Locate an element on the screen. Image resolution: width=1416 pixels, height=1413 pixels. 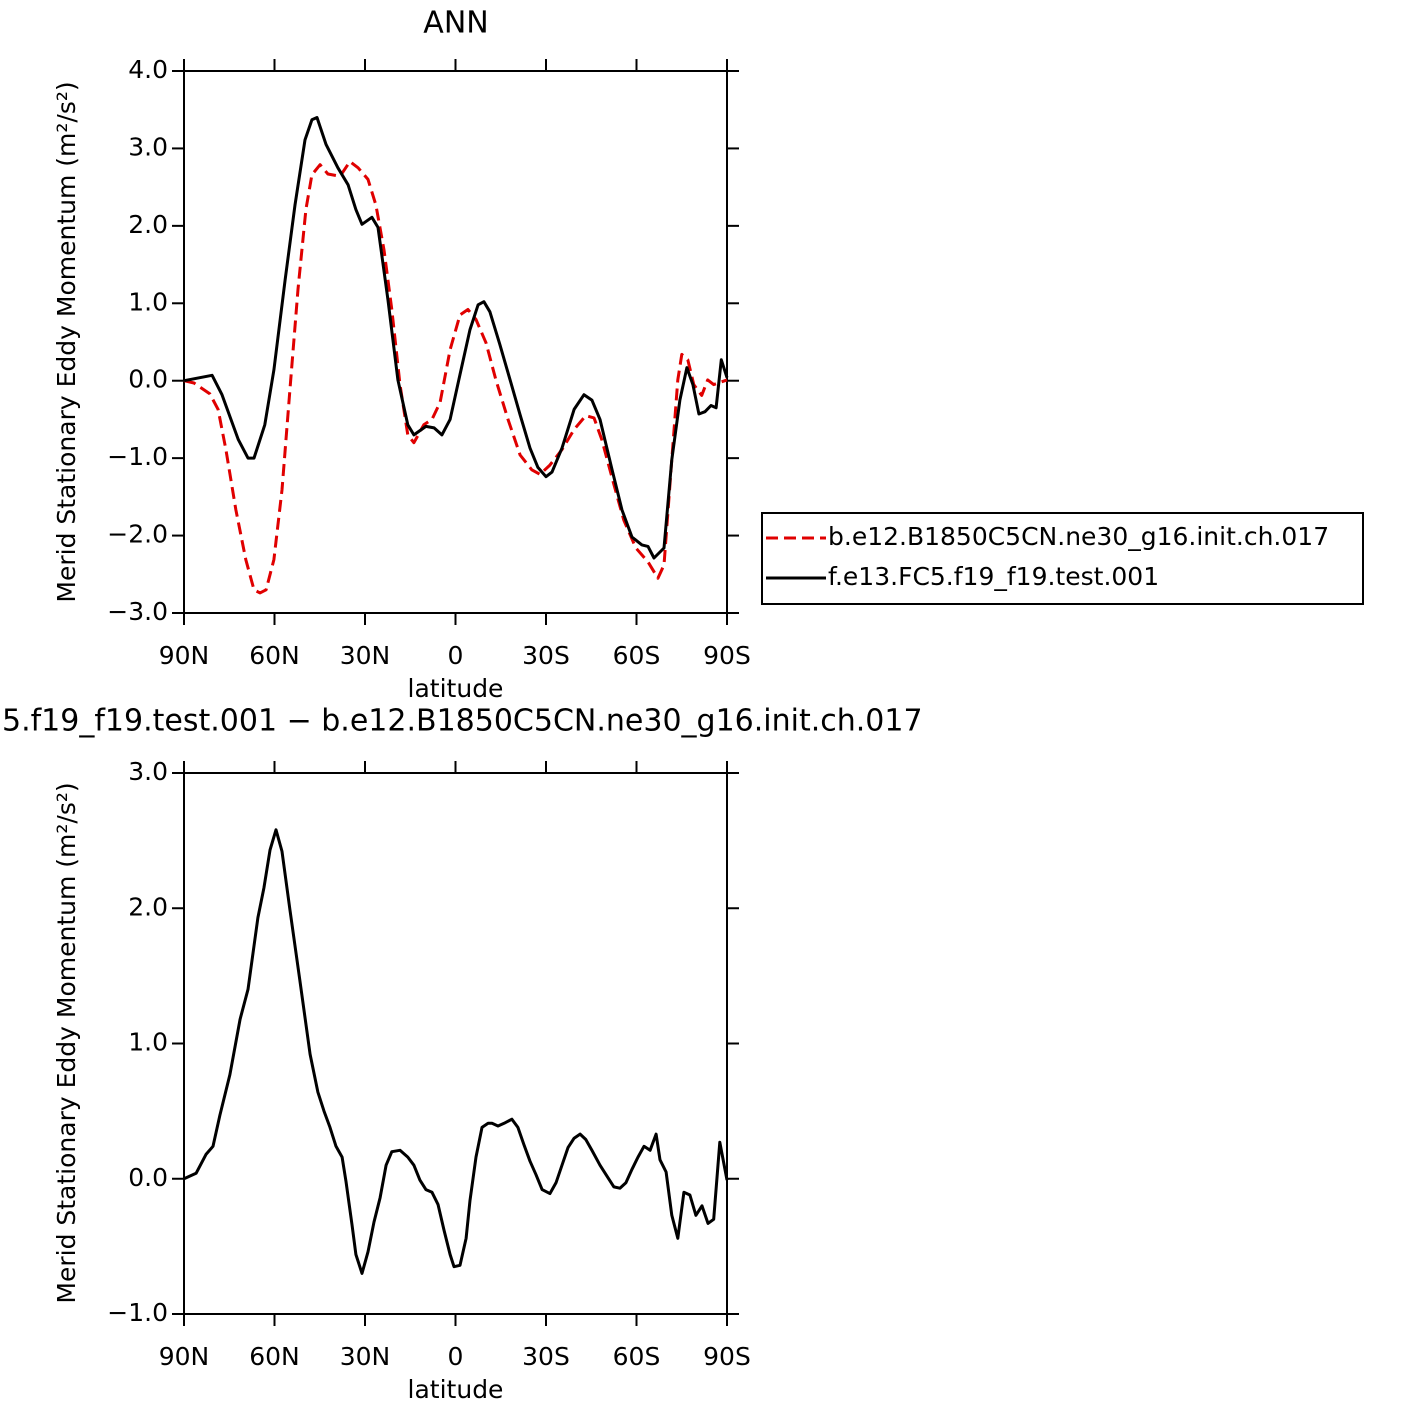
legend-label: f.e13.FC5.f19_f19.test.001 is located at coordinates (993, 576).